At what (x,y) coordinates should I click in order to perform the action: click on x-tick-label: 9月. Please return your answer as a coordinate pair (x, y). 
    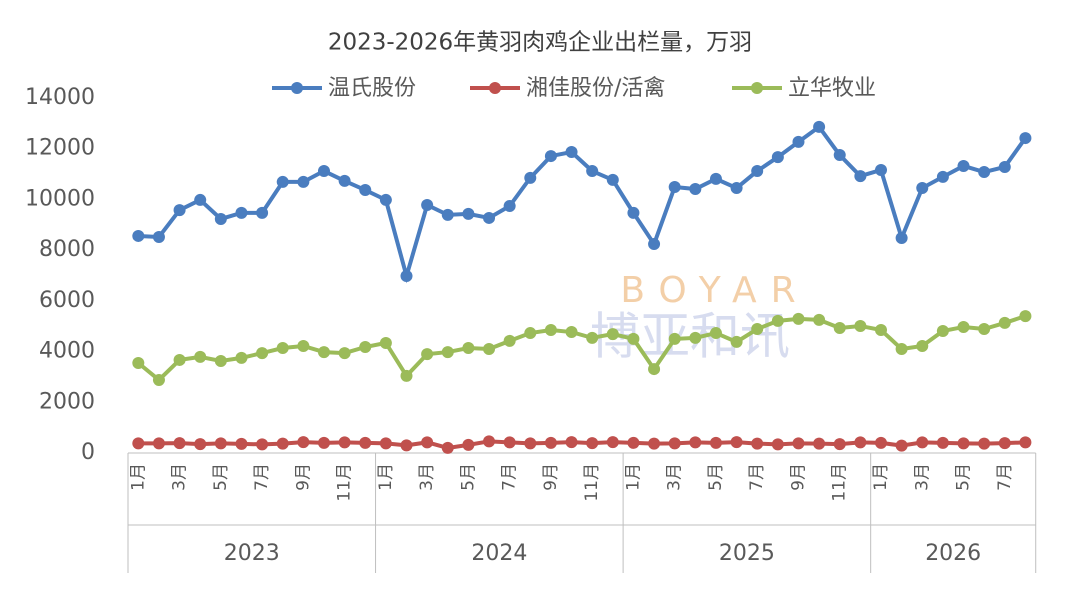
    Looking at the image, I should click on (798, 477).